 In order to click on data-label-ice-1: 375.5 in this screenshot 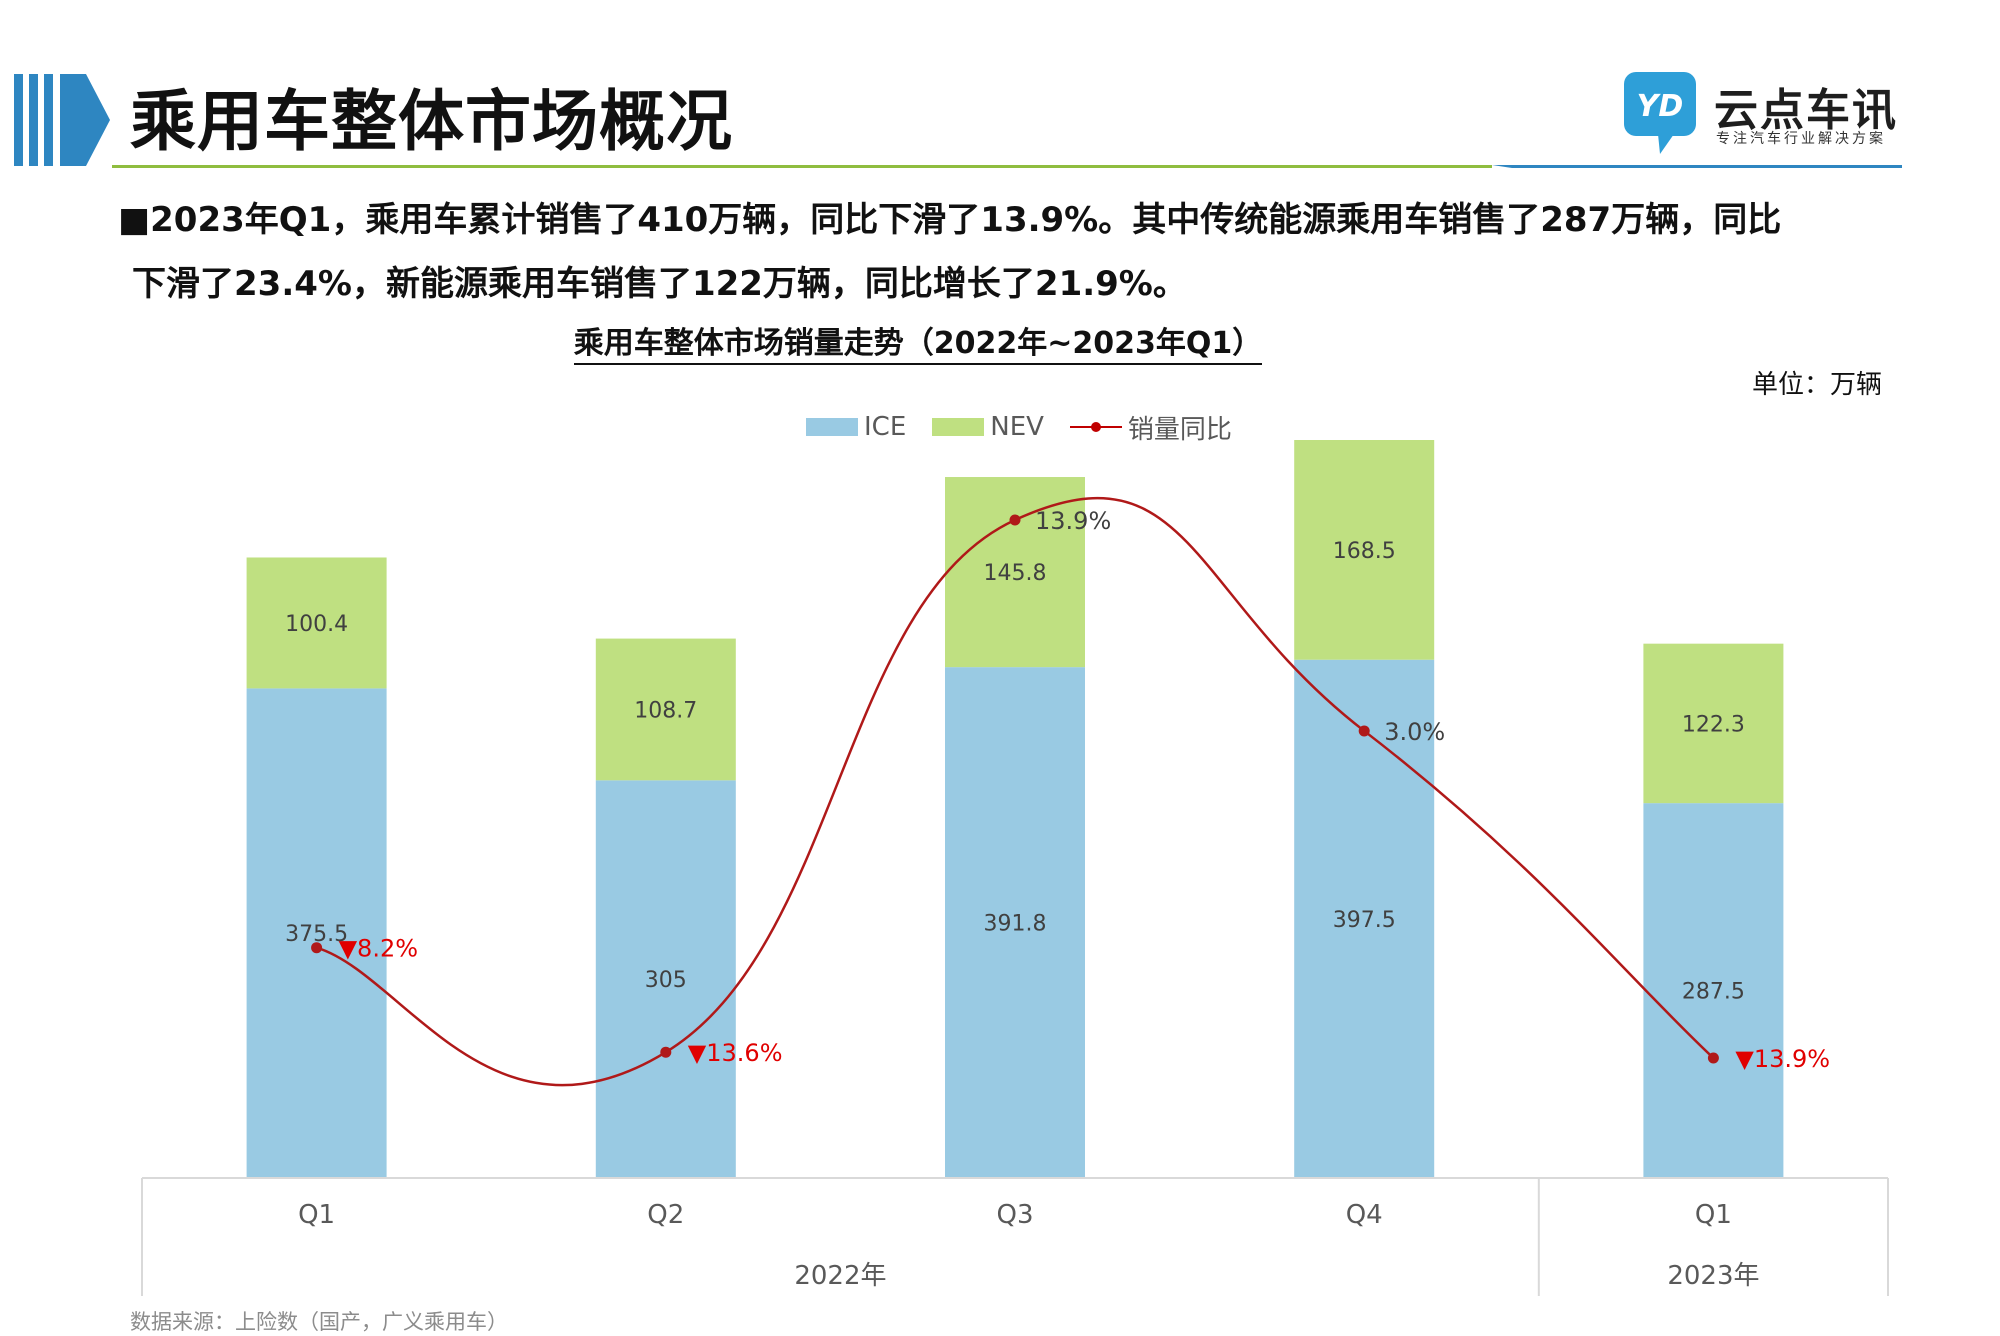, I will do `click(316, 934)`.